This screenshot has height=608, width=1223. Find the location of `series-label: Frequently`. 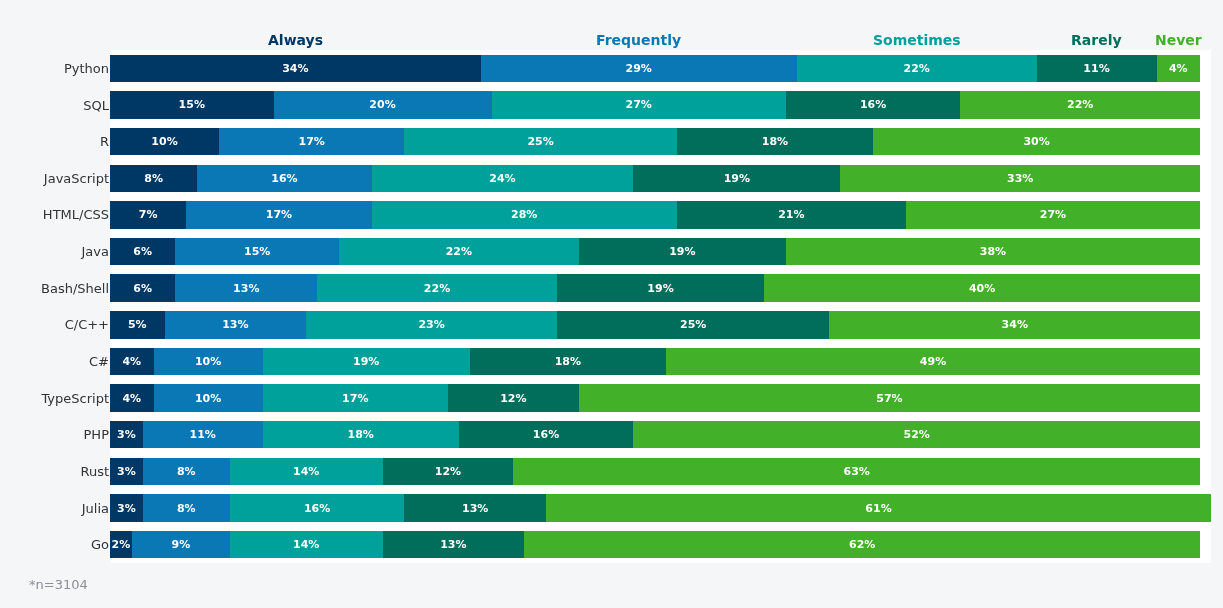

series-label: Frequently is located at coordinates (639, 40).